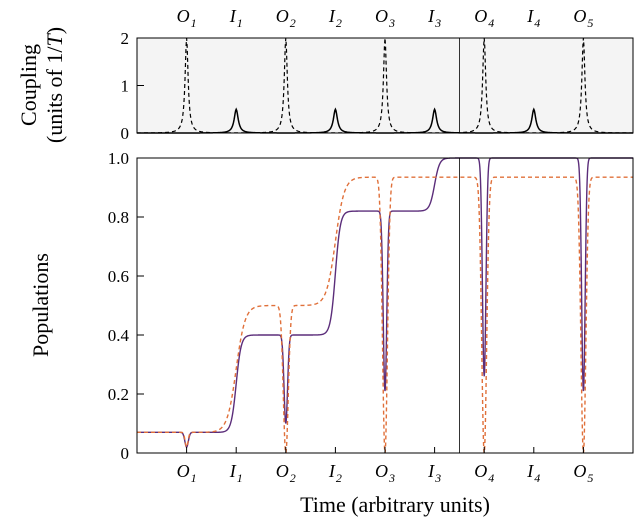  I want to click on populations-pulse-label-o5: O5, so click(583, 473).